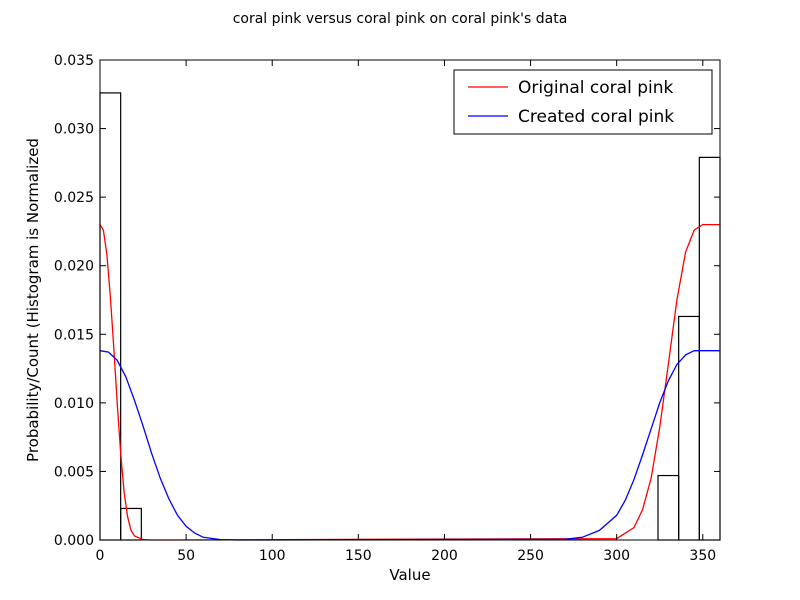 The height and width of the screenshot is (600, 800). I want to click on legend: Original coral pink Created coral pink, so click(583, 102).